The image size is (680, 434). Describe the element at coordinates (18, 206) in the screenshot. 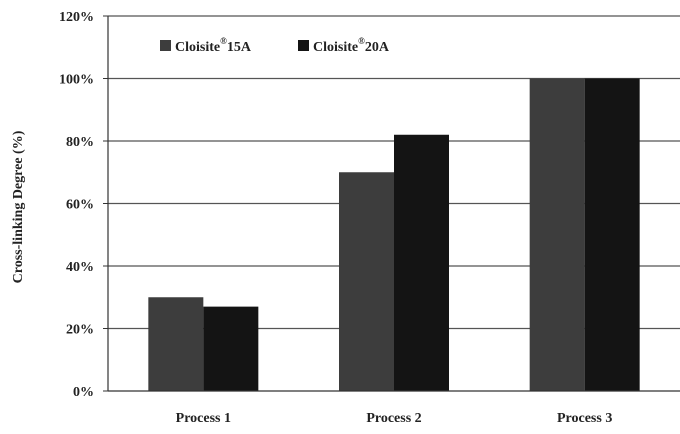

I see `y-axis-label: Cross-linking Degree (%)` at that location.